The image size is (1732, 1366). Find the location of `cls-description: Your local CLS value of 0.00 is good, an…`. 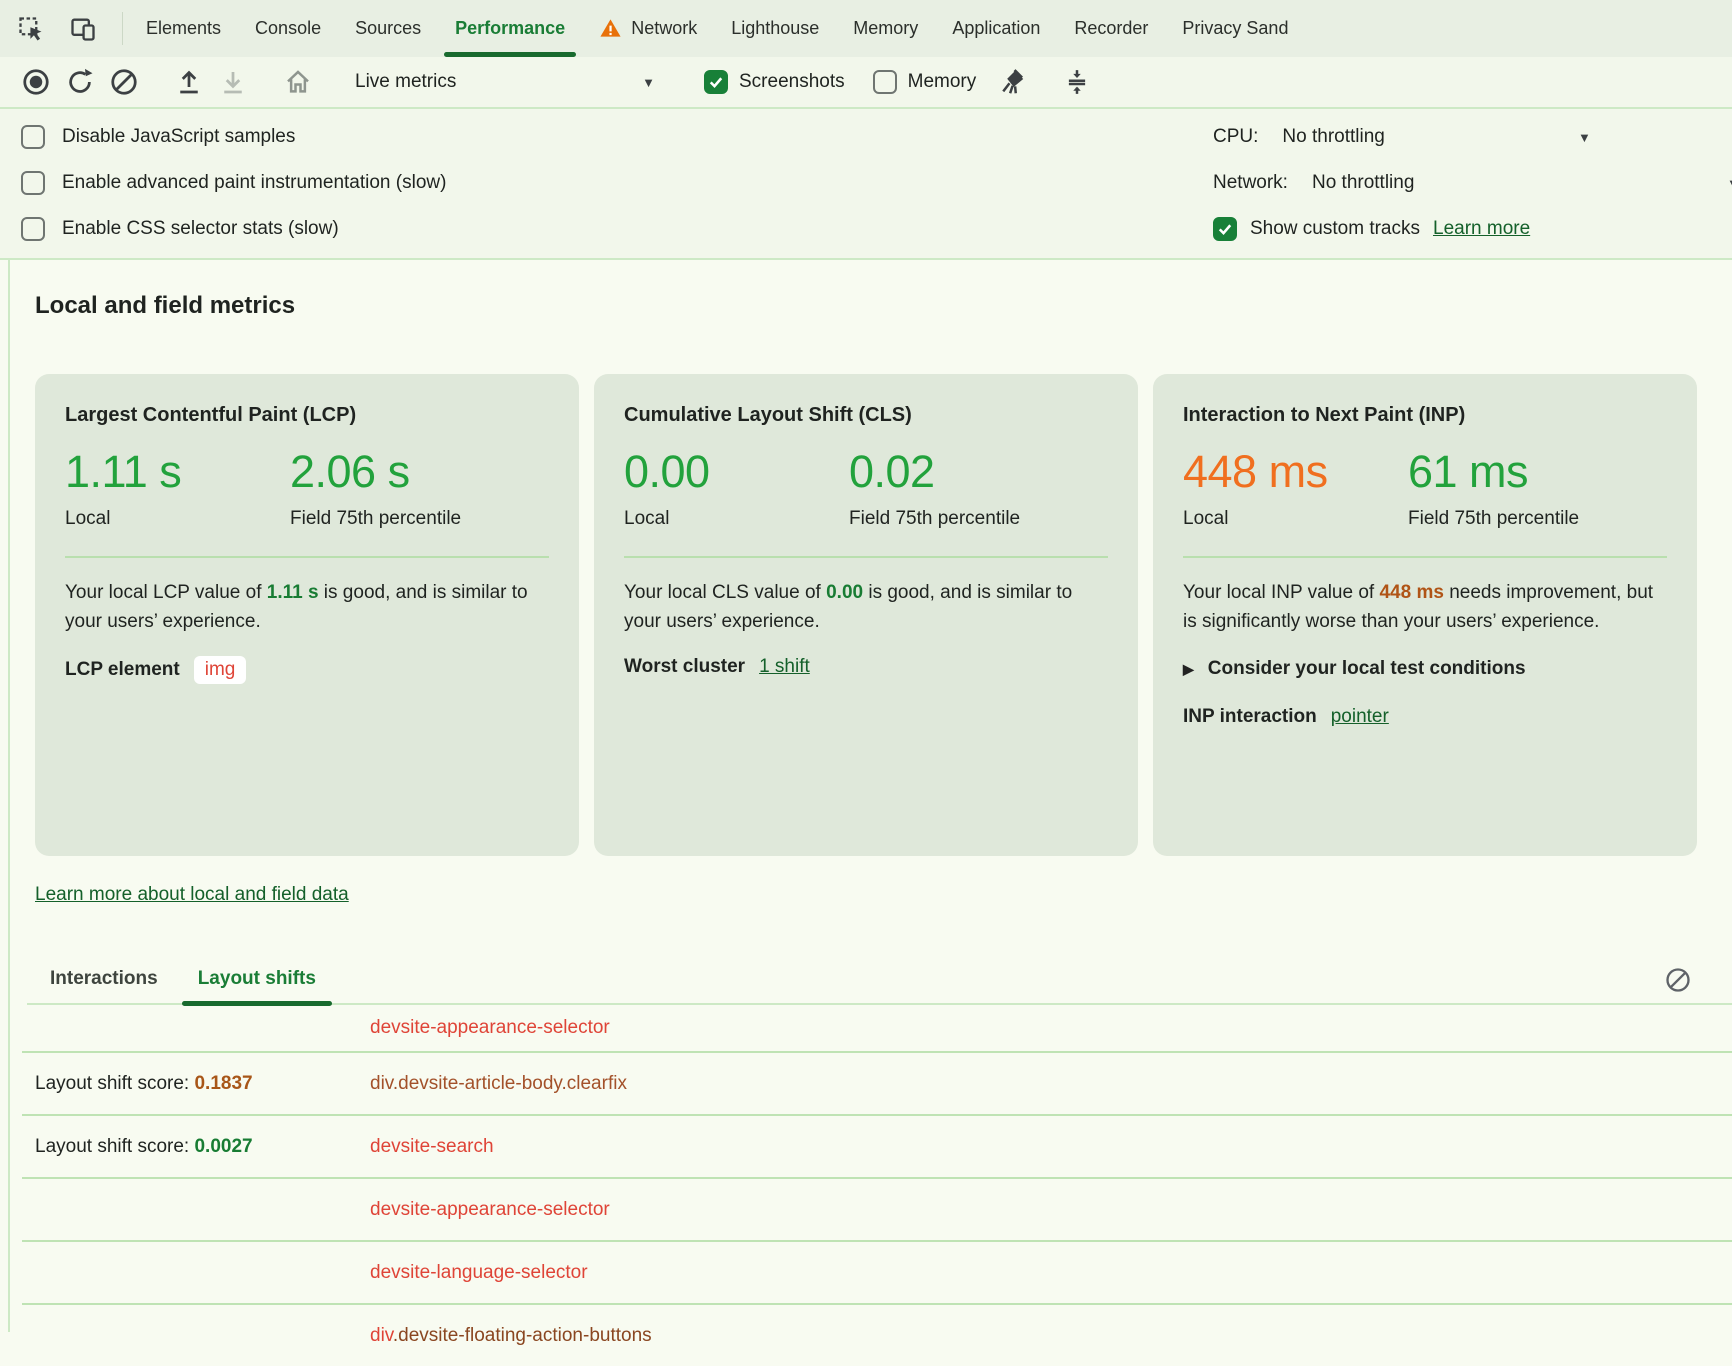

cls-description: Your local CLS value of 0.00 is good, an… is located at coordinates (848, 607).